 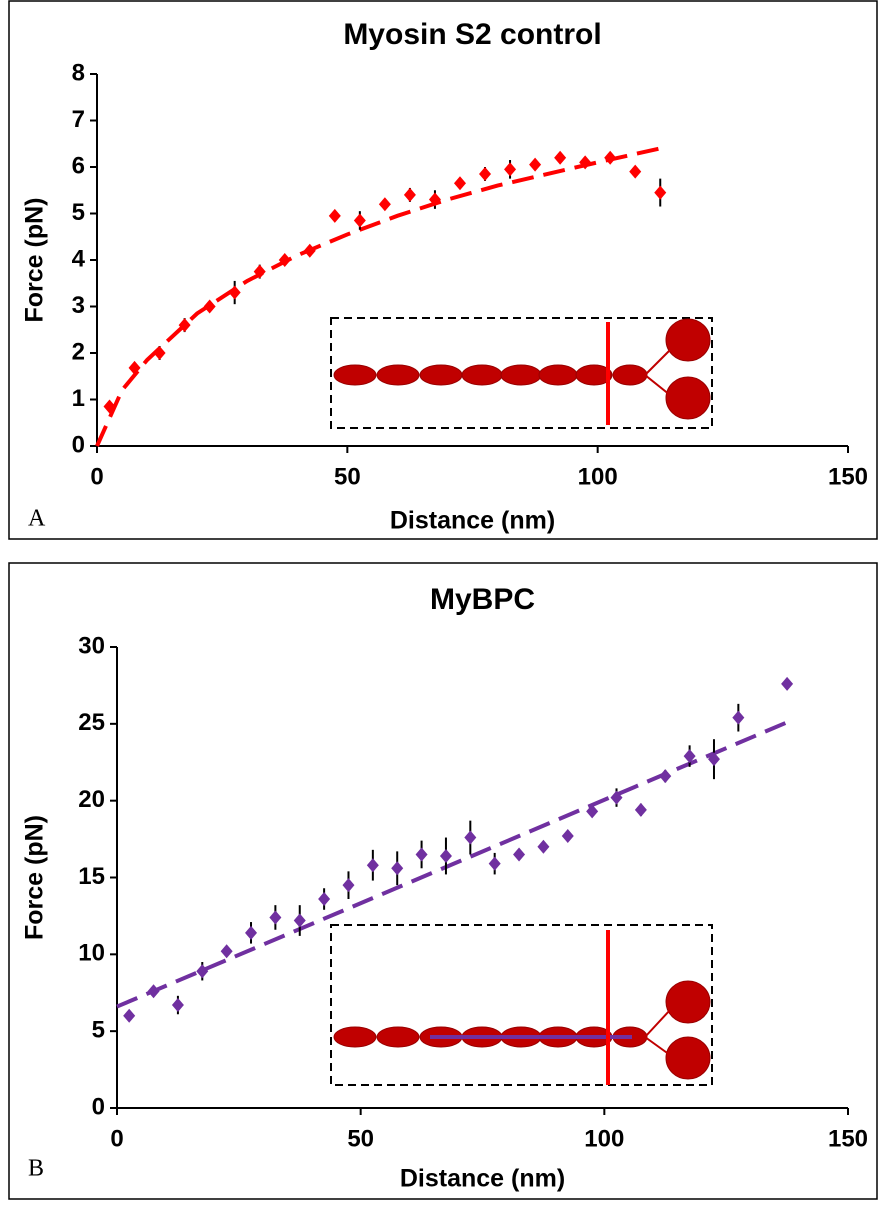 What do you see at coordinates (36, 1169) in the screenshot?
I see `panel-label: B` at bounding box center [36, 1169].